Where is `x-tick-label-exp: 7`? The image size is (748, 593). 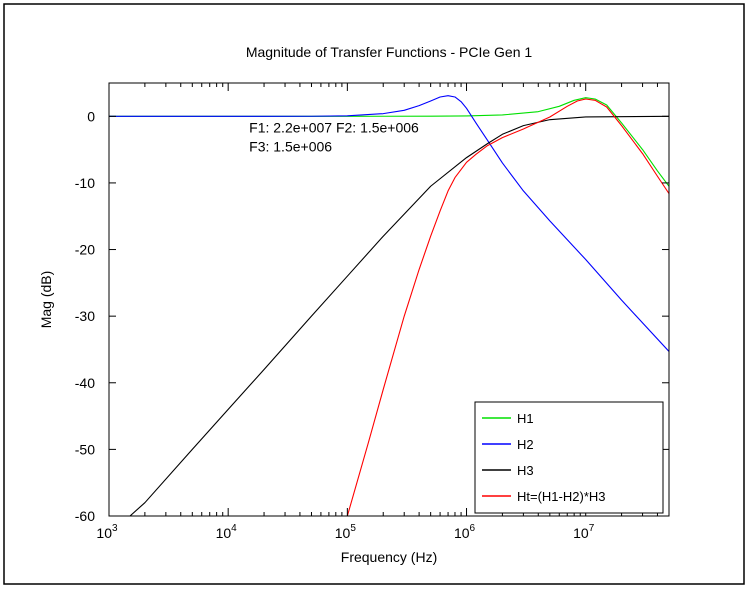 x-tick-label-exp: 7 is located at coordinates (592, 528).